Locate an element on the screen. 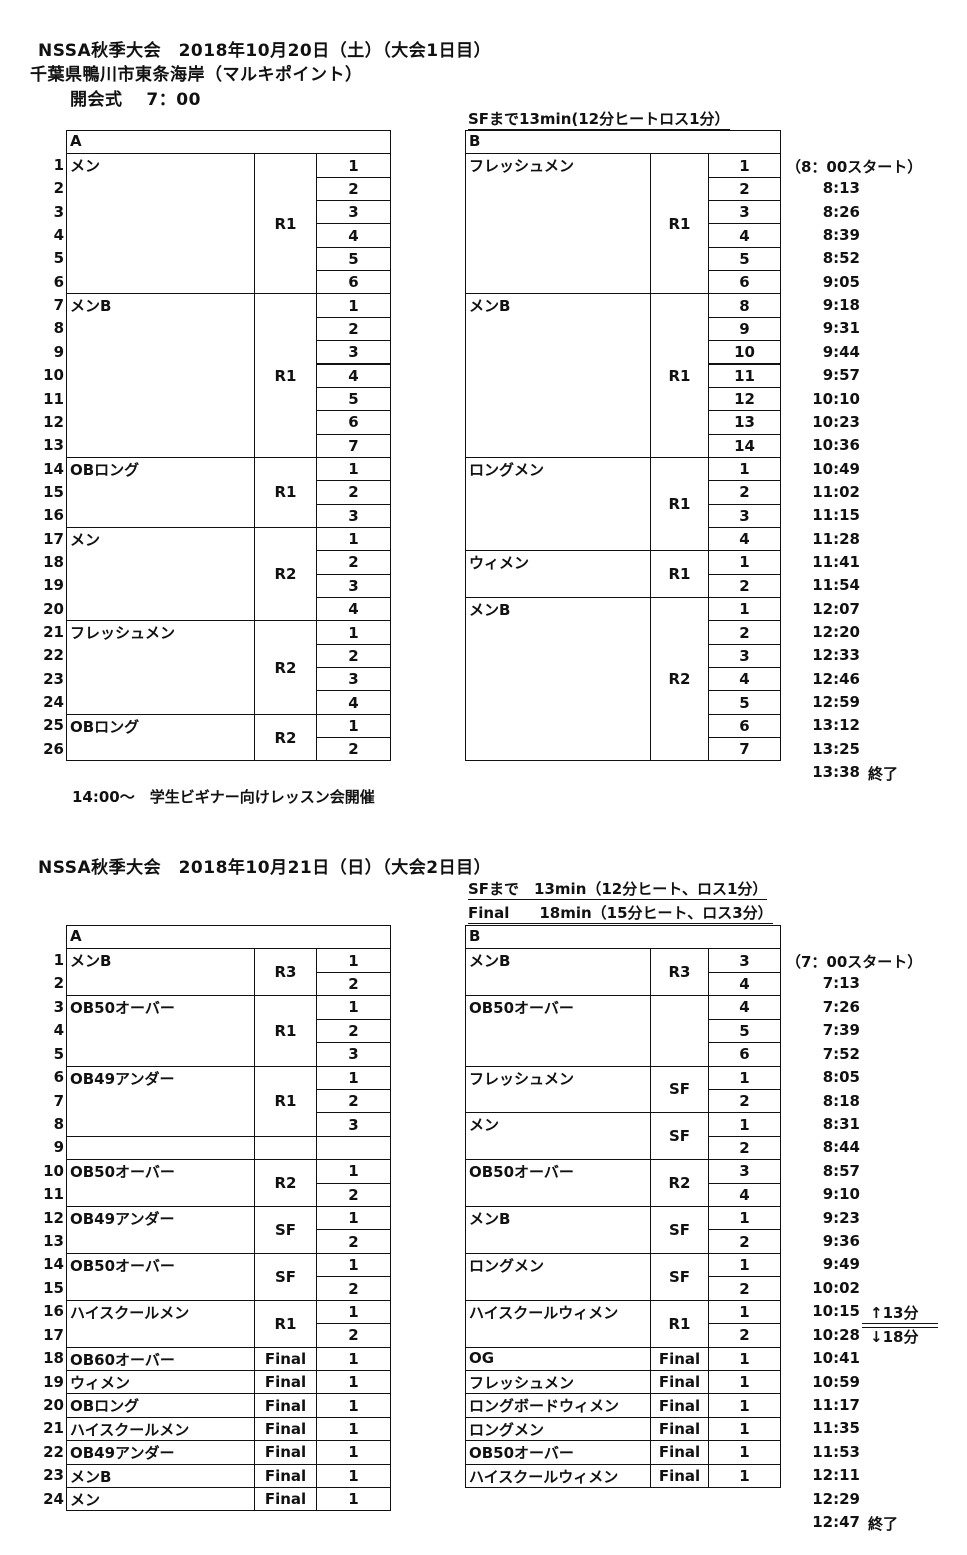  time-slot: 11:54 is located at coordinates (836, 585).